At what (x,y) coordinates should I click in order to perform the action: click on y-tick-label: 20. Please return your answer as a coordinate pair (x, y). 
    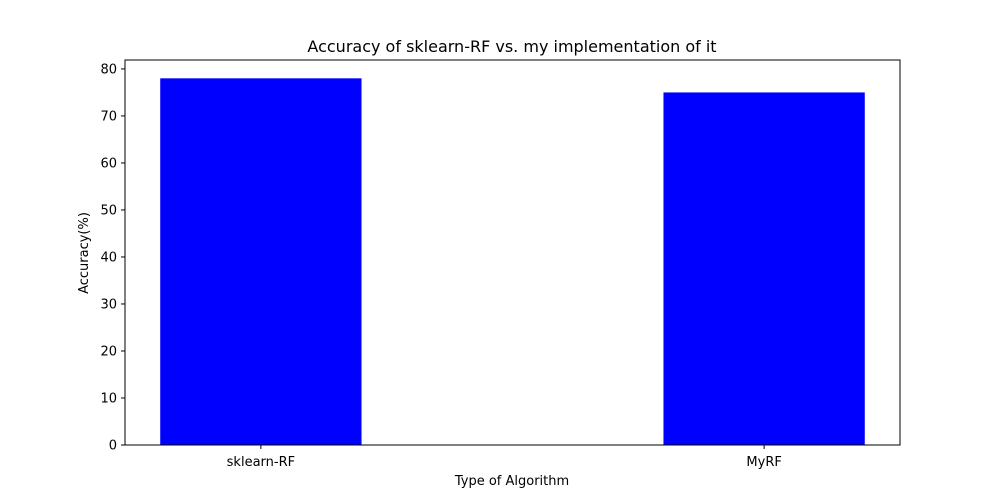
    Looking at the image, I should click on (108, 351).